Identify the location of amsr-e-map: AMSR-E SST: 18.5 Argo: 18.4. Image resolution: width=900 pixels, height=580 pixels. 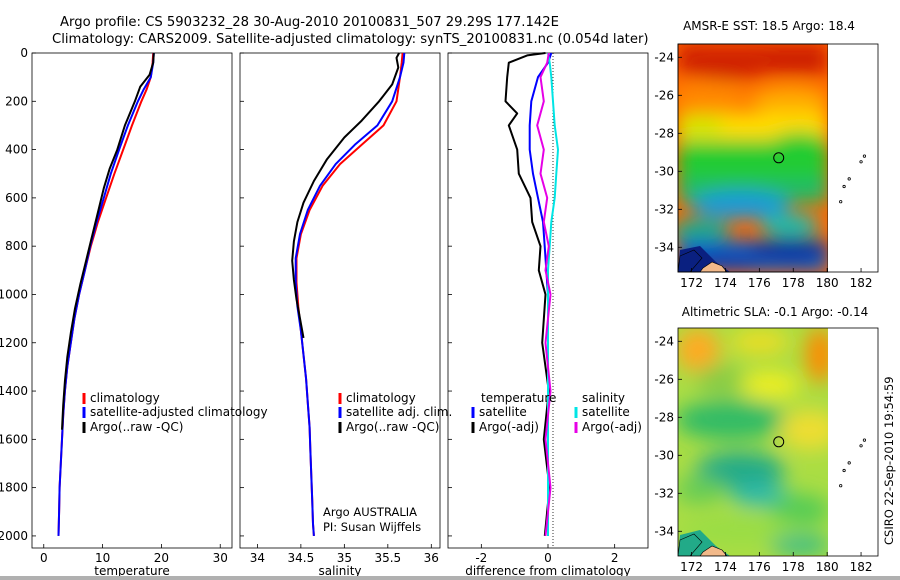
(766, 154).